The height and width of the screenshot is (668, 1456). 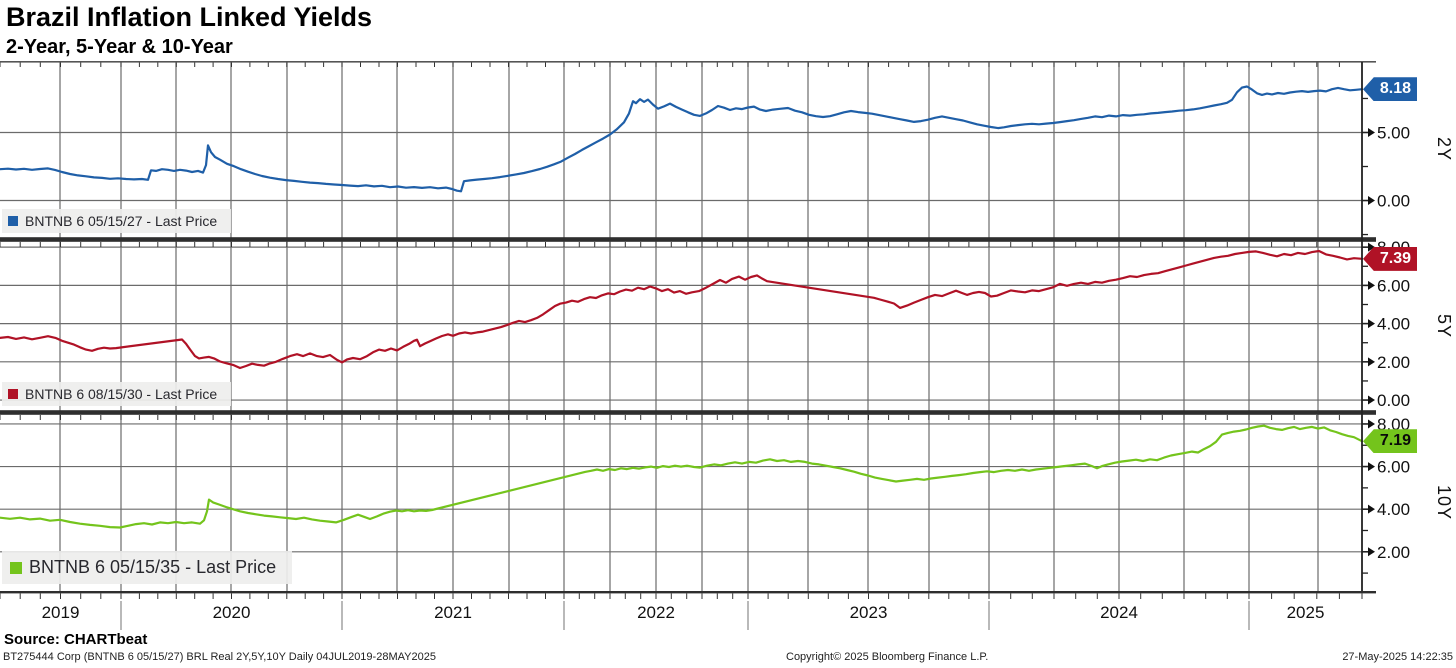 What do you see at coordinates (60, 612) in the screenshot?
I see `x-year-label: 2019` at bounding box center [60, 612].